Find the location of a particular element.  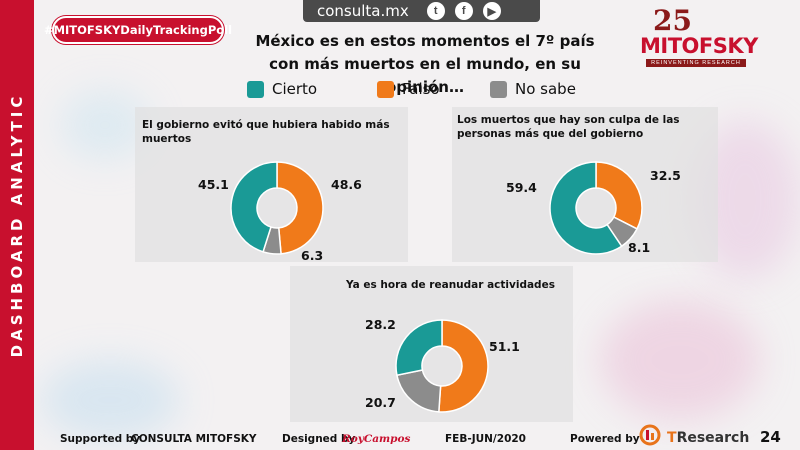

youtube-icon: ▶ is located at coordinates (491, 11).